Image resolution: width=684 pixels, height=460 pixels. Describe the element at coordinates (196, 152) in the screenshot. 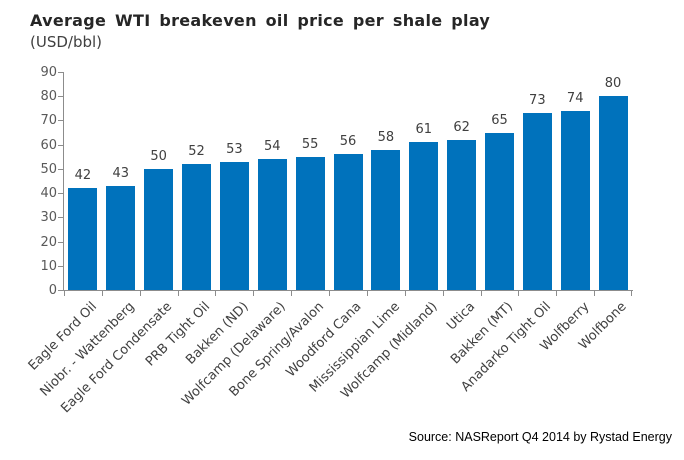

I see `bar-value-prb-tight-oil: 52` at that location.